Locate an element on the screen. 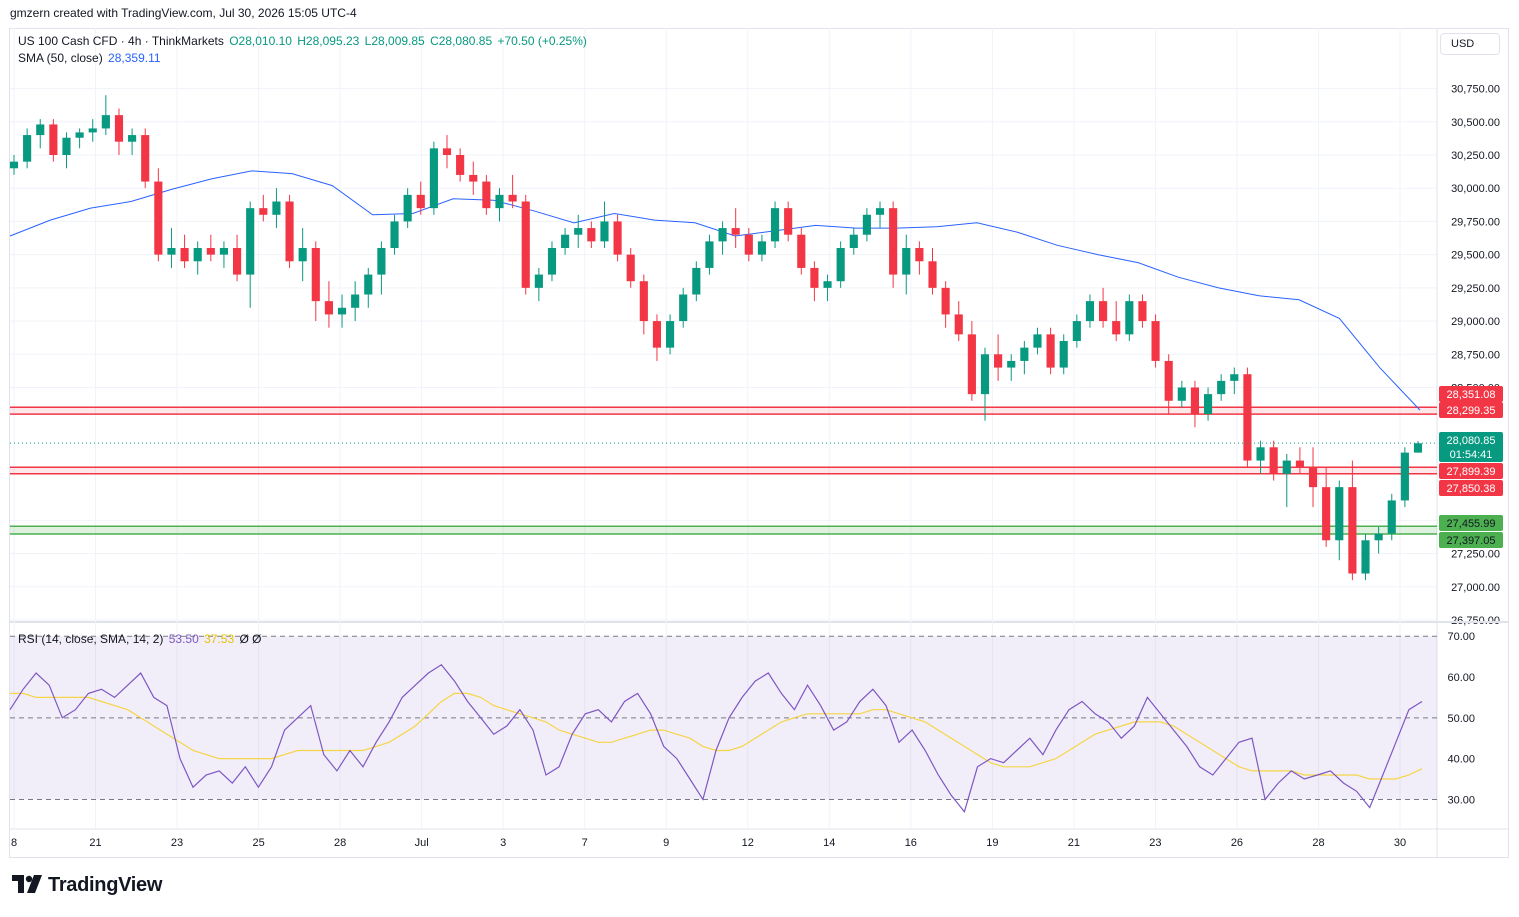 The height and width of the screenshot is (917, 1519). rsi-tick-label: 70.00 is located at coordinates (1461, 637).